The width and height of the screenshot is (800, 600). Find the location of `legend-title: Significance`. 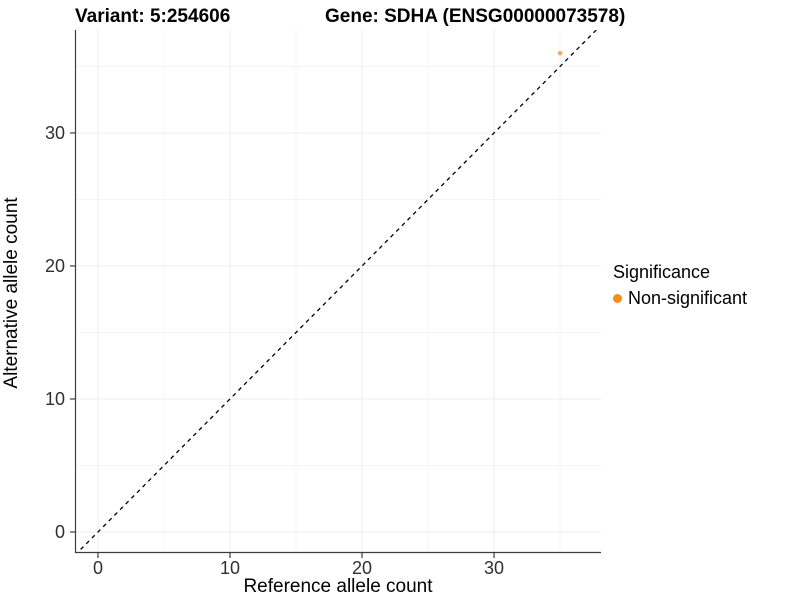

legend-title: Significance is located at coordinates (662, 272).